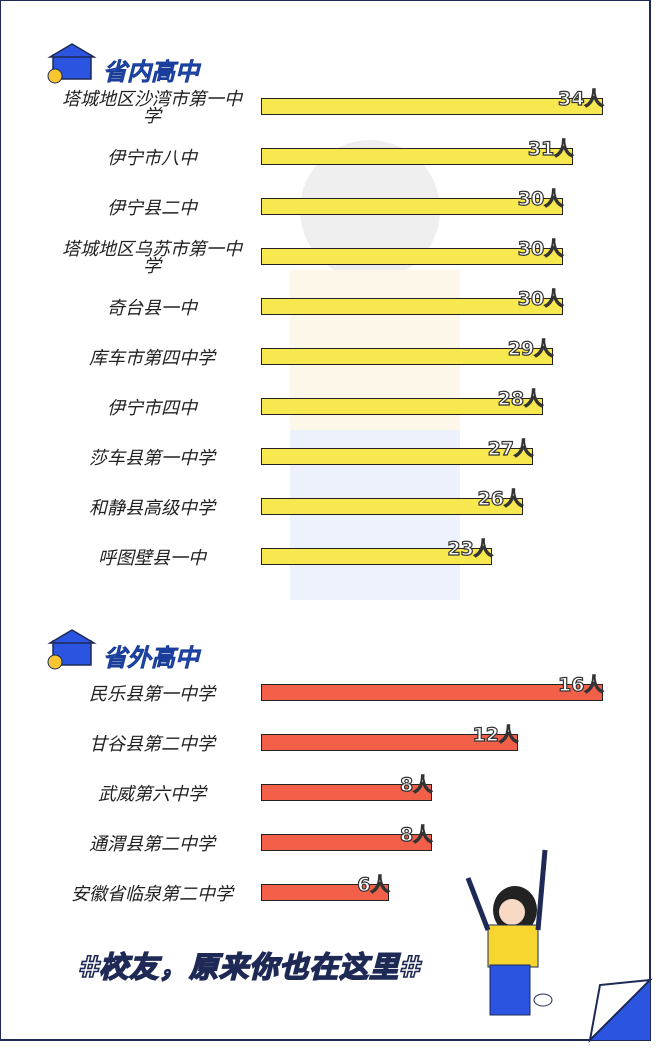 The height and width of the screenshot is (1054, 667). I want to click on slogan: #校友，原来你也在这里#, so click(249, 967).